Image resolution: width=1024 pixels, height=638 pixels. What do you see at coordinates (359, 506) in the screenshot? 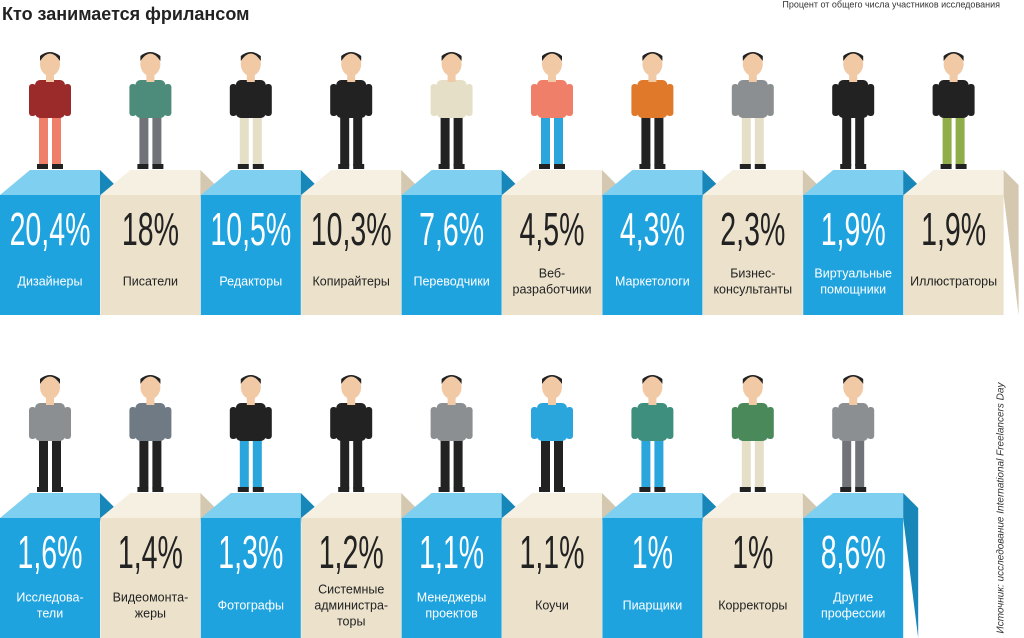
I see `block: 1,2% Системные администра-торы` at bounding box center [359, 506].